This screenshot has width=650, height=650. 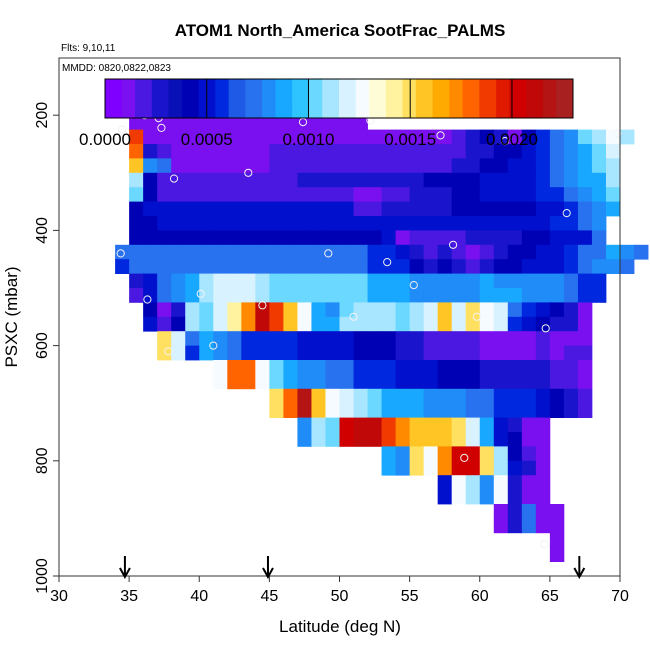 What do you see at coordinates (340, 30) in the screenshot?
I see `chart-title: ATOM1 North_America SootFrac_PALMS` at bounding box center [340, 30].